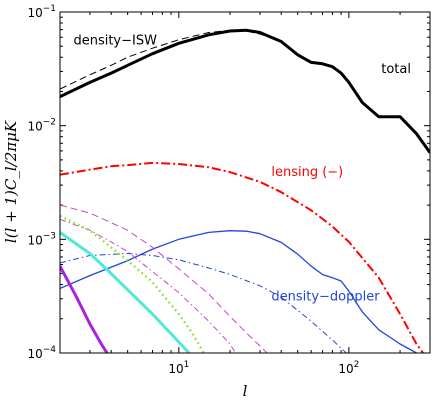  What do you see at coordinates (396, 69) in the screenshot?
I see `series-annotation: total` at bounding box center [396, 69].